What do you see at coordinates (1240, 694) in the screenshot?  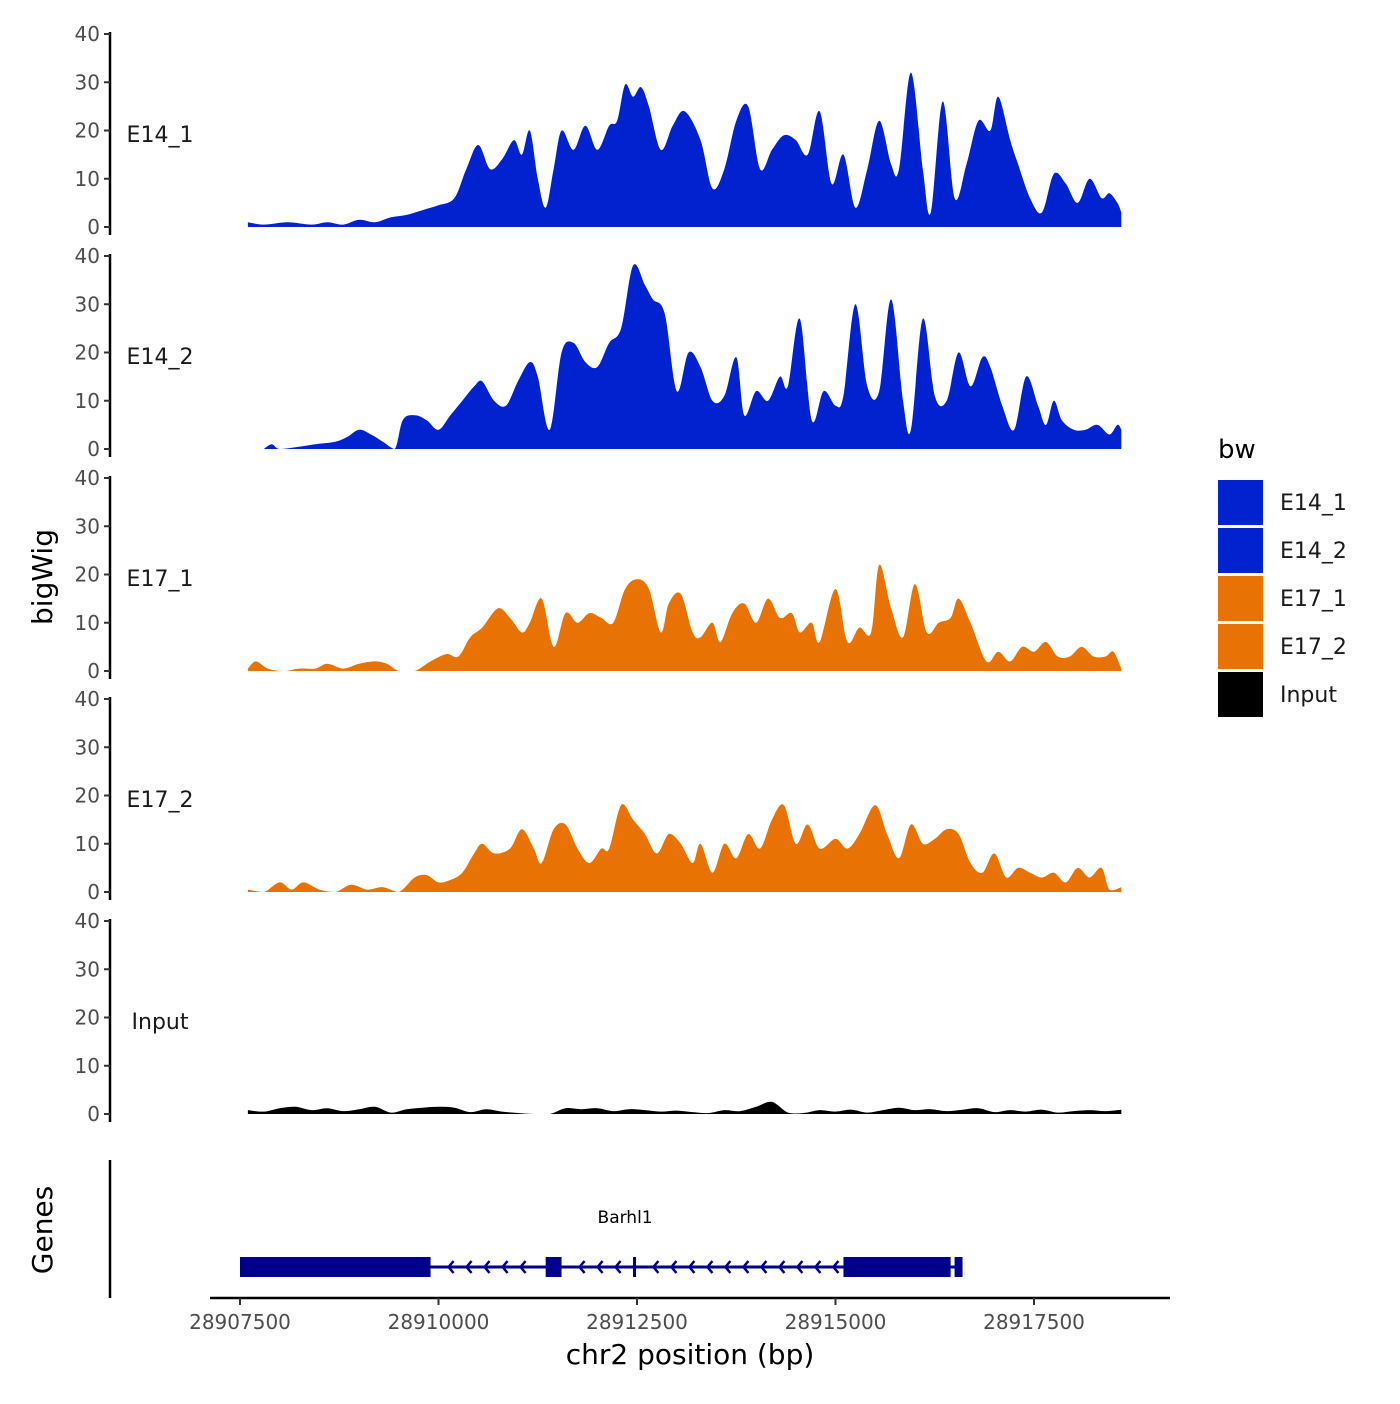 I see `legend-swatch-input` at bounding box center [1240, 694].